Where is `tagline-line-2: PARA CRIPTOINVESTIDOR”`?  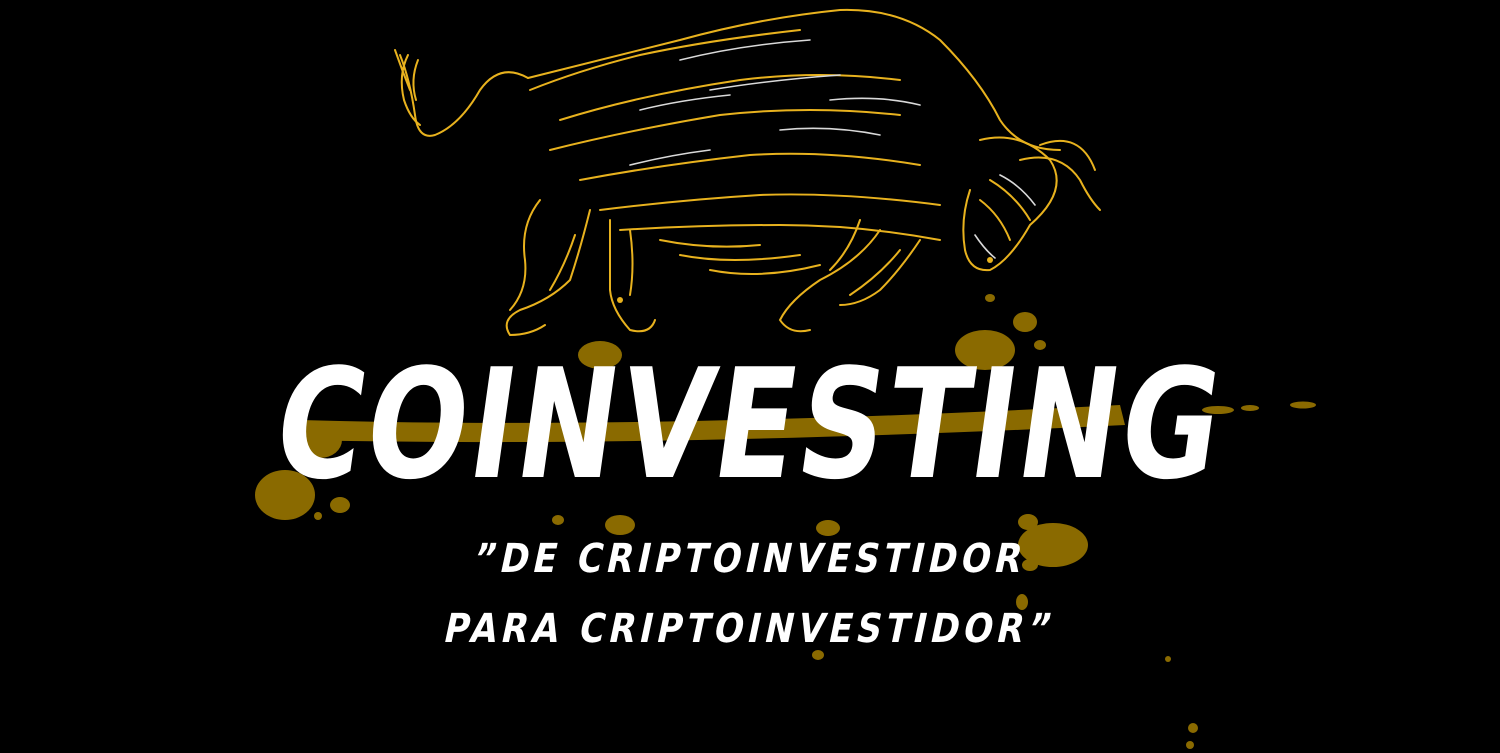
tagline-line-2: PARA CRIPTOINVESTIDOR” is located at coordinates (750, 629).